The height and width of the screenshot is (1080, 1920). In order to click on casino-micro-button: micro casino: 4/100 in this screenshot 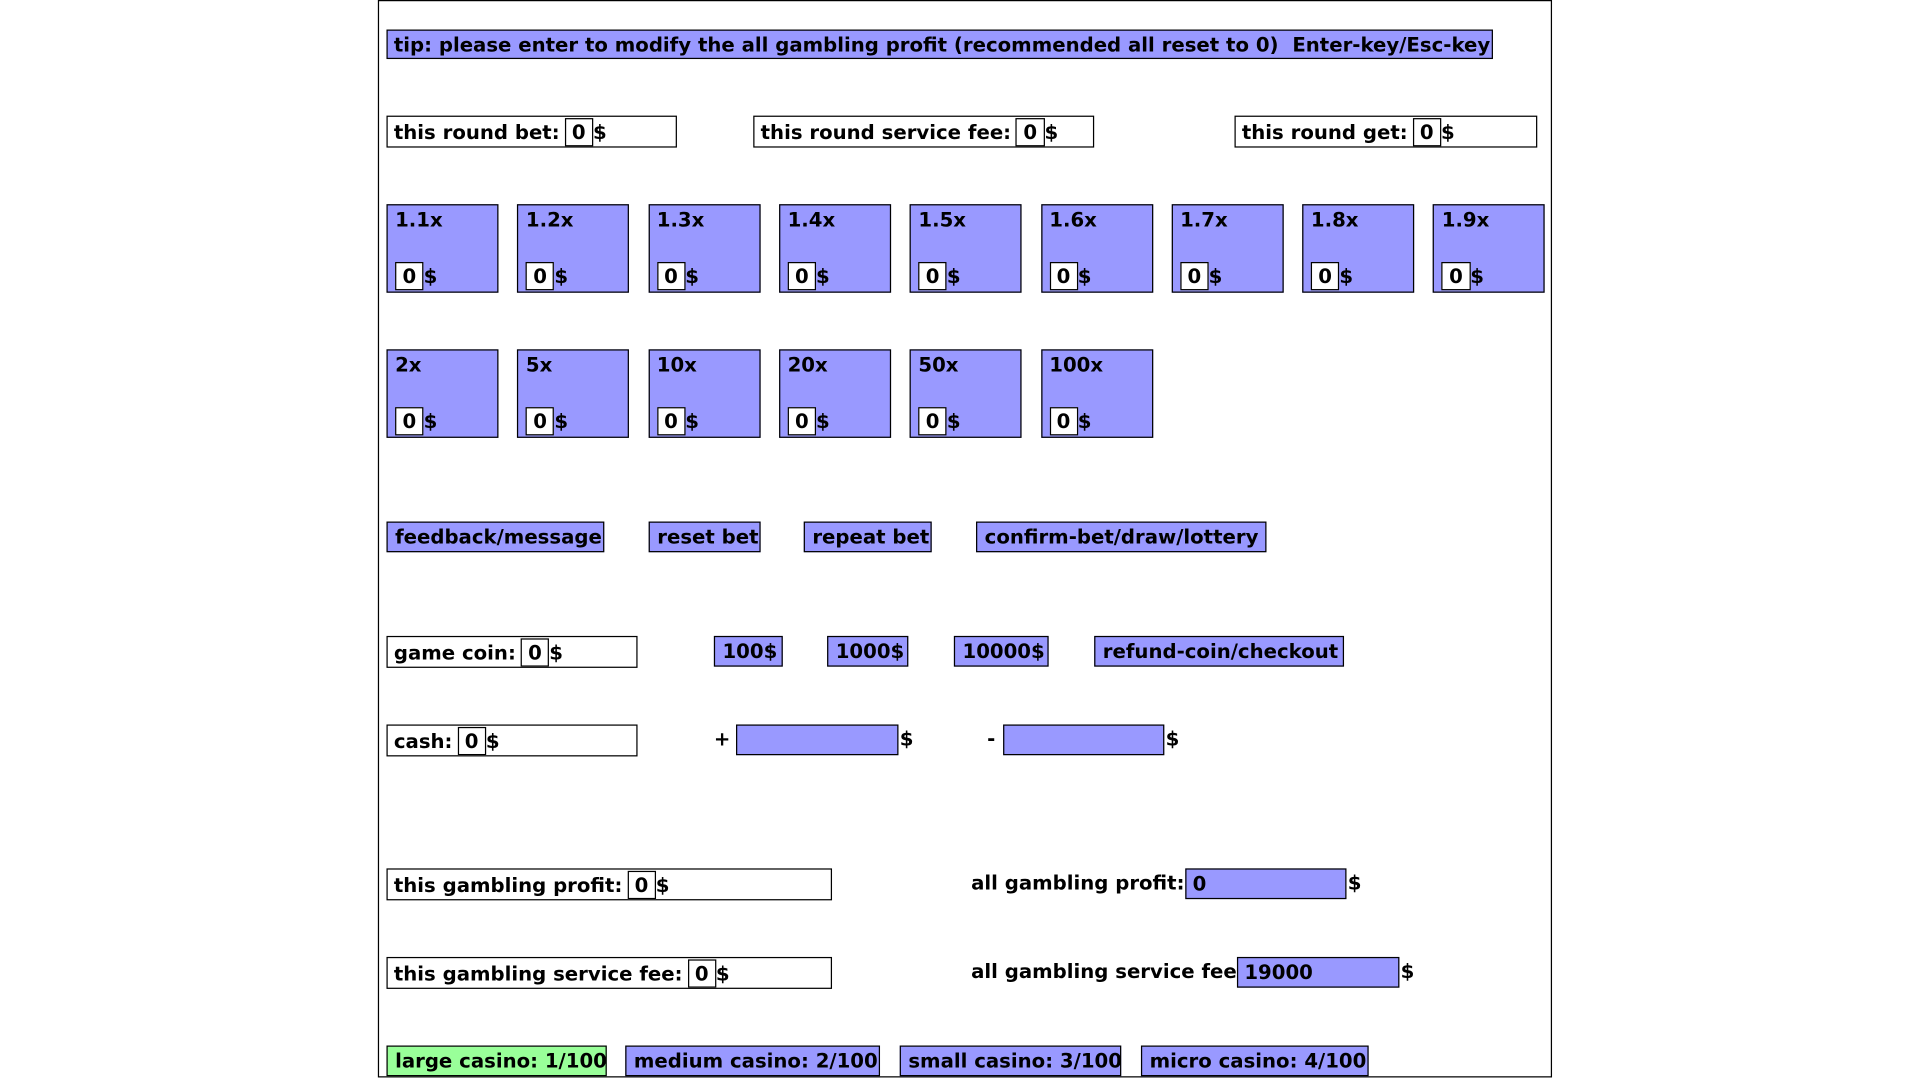, I will do `click(1254, 1061)`.